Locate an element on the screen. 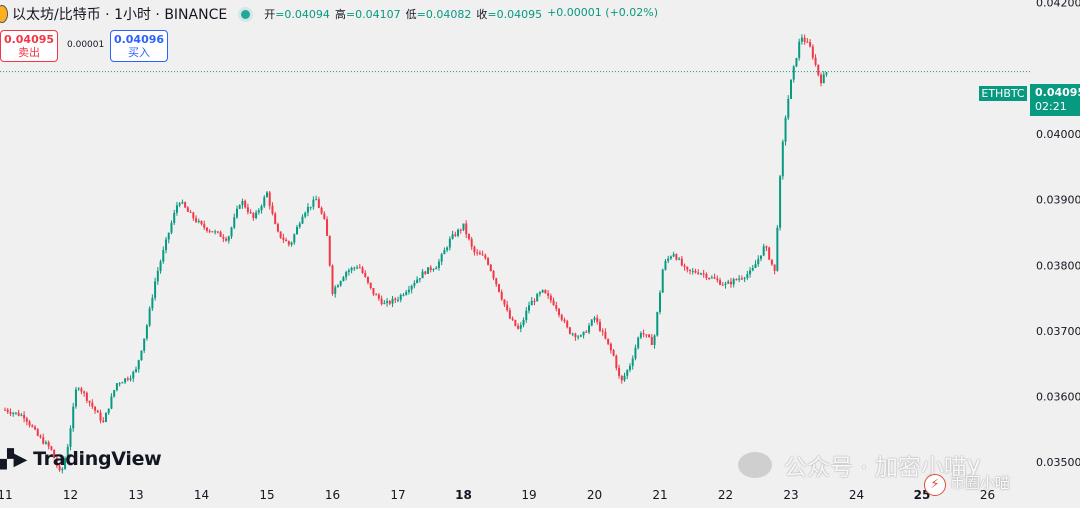 Image resolution: width=1080 pixels, height=508 pixels. low-label: 低 is located at coordinates (411, 14).